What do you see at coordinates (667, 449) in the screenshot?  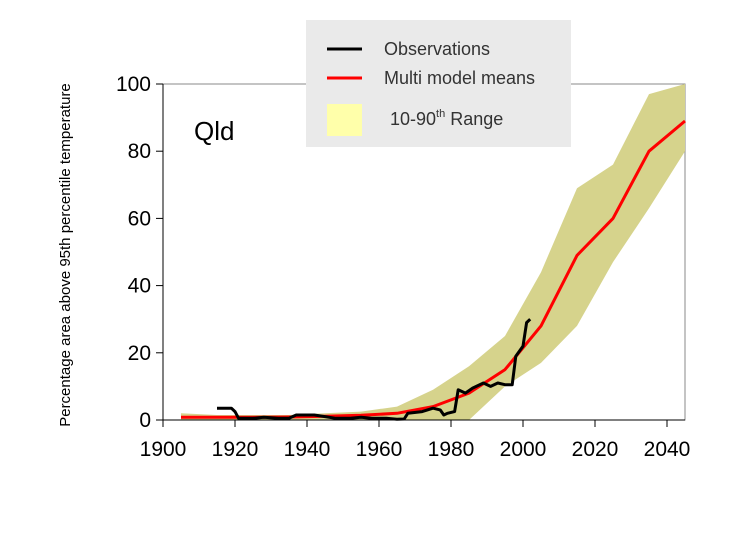 I see `x-tick-label: 2040` at bounding box center [667, 449].